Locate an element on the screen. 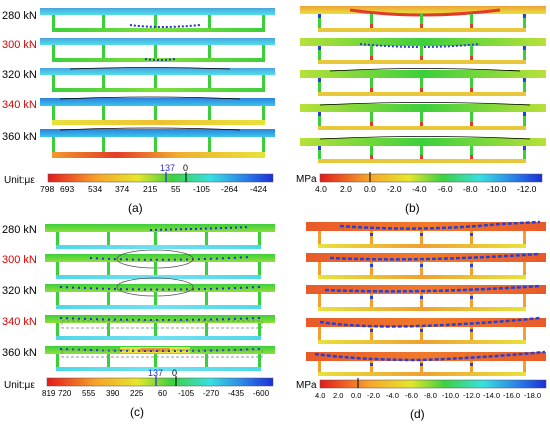  panel-d-unit: MPa is located at coordinates (306, 385).